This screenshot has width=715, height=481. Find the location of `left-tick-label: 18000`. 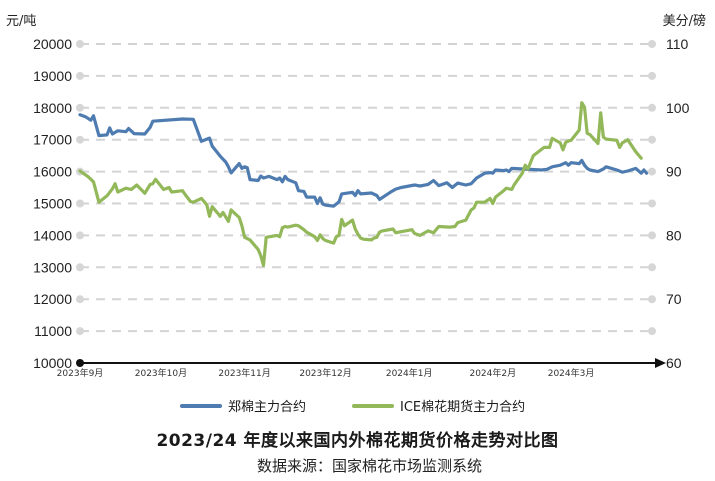

left-tick-label: 18000 is located at coordinates (52, 108).